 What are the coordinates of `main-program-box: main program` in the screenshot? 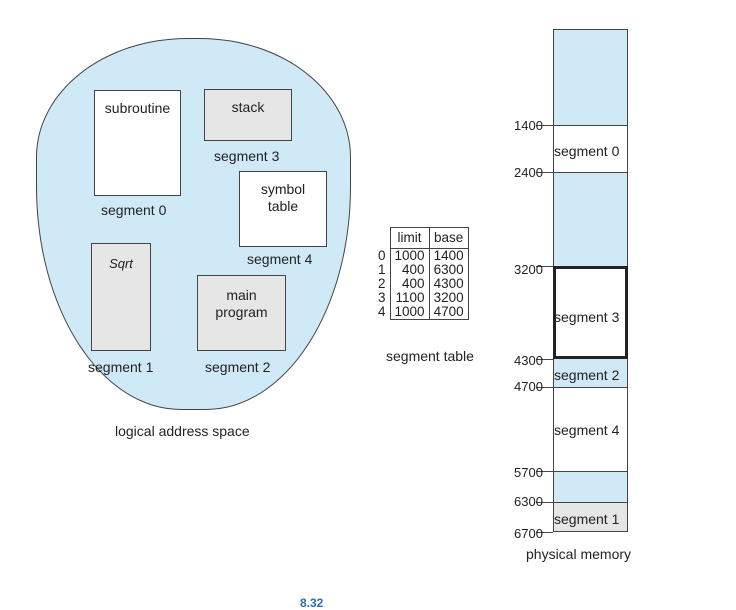 It's located at (241, 313).